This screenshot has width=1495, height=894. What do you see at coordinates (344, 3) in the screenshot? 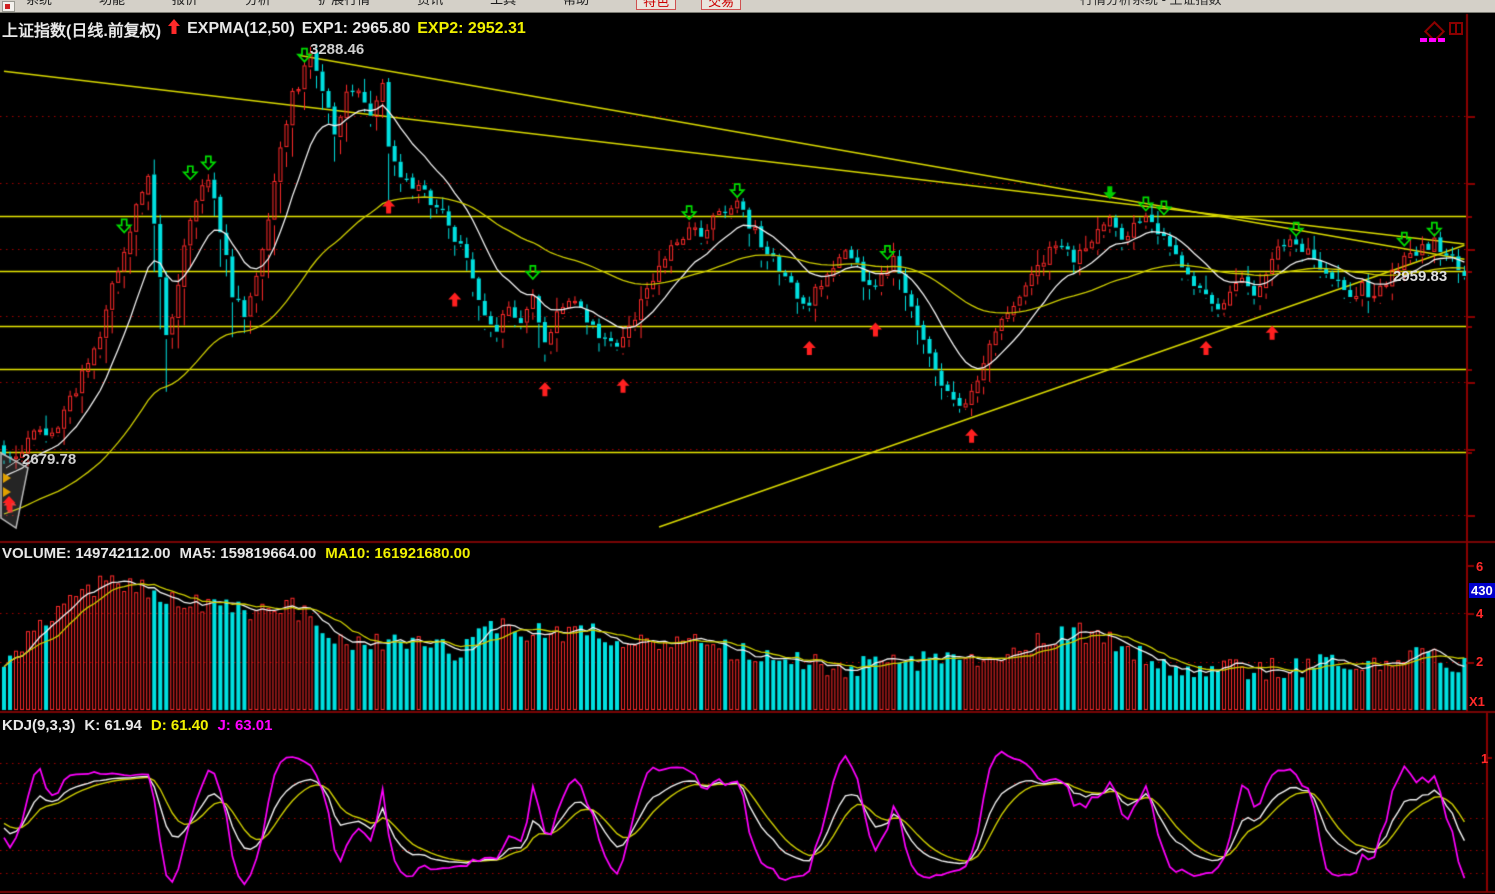
I see `menu-item-extended: 扩展行情` at bounding box center [344, 3].